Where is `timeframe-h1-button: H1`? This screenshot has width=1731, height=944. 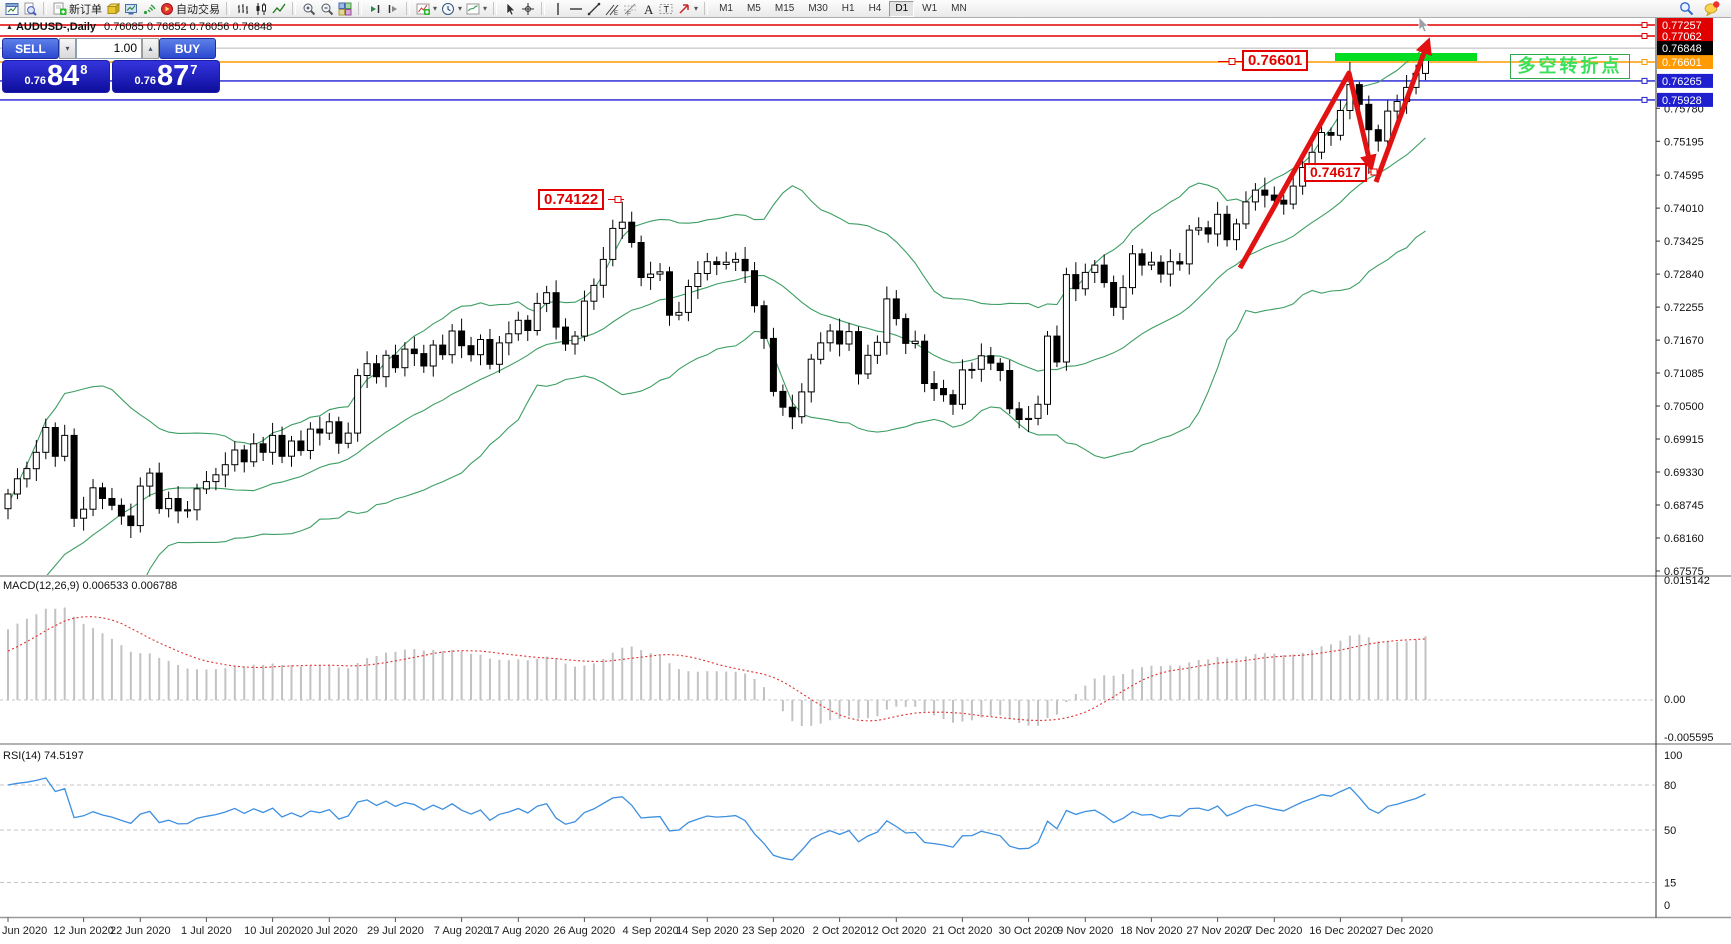 timeframe-h1-button: H1 is located at coordinates (848, 8).